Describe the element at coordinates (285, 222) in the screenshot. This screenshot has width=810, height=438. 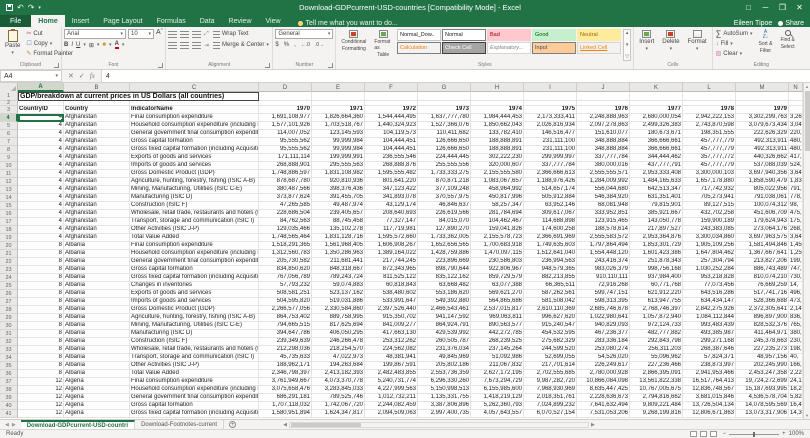
I see `cell-D17: 84,762,563` at that location.